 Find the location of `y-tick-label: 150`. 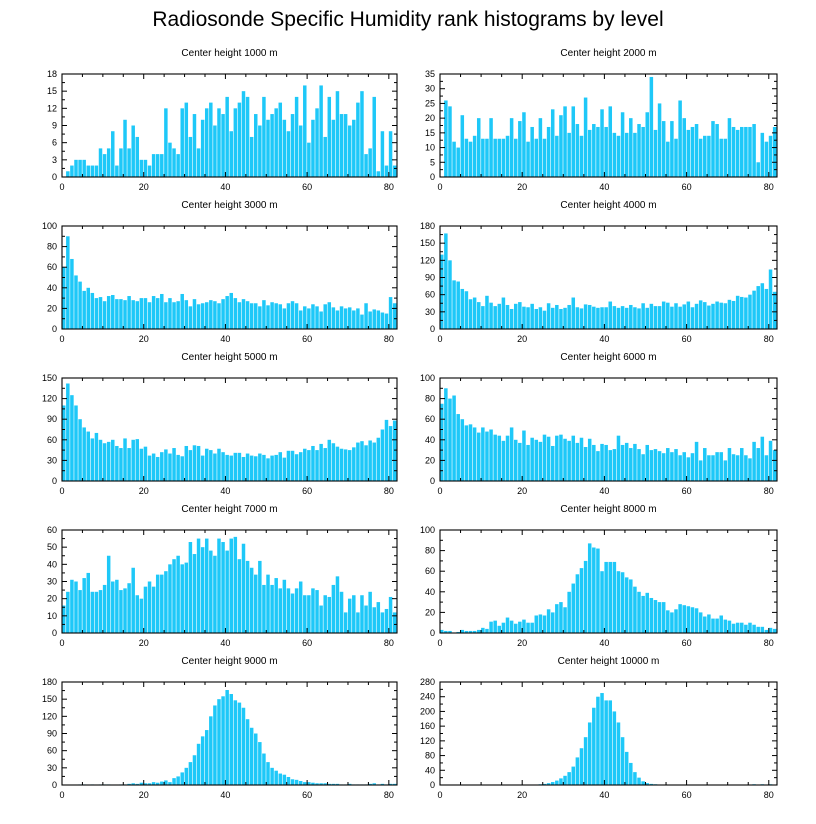

y-tick-label: 150 is located at coordinates (49, 699).